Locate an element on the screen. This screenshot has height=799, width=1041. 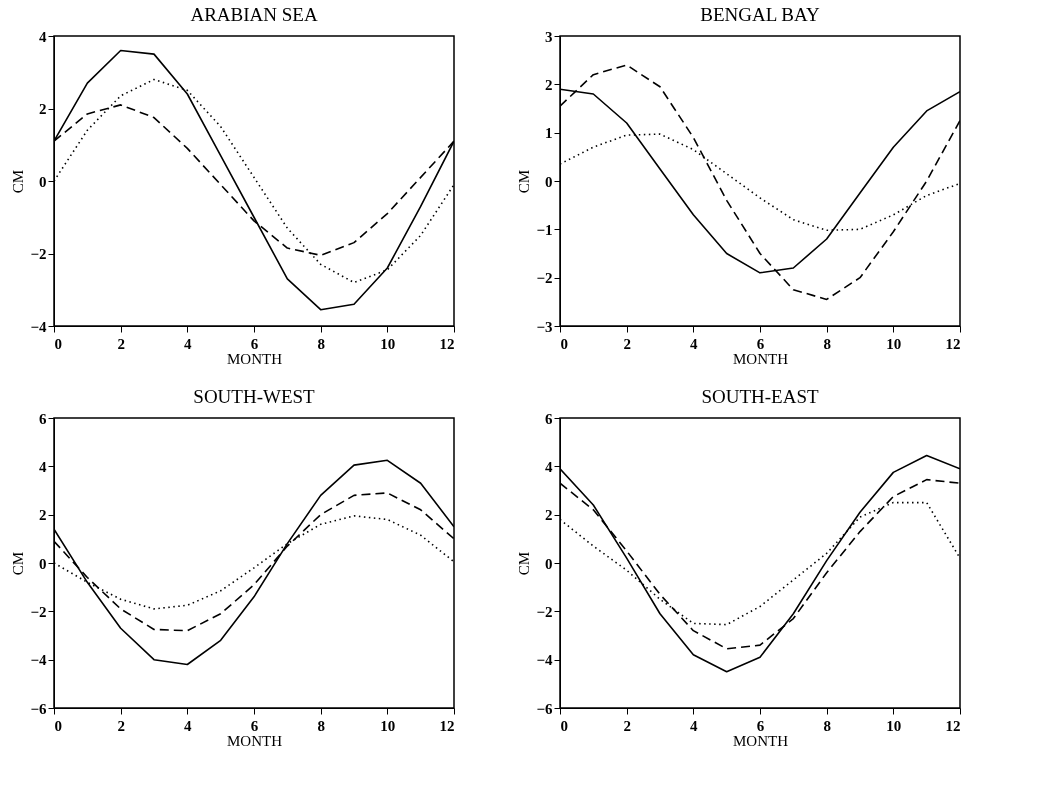
y-tick-label: 1 is located at coordinates (549, 133).